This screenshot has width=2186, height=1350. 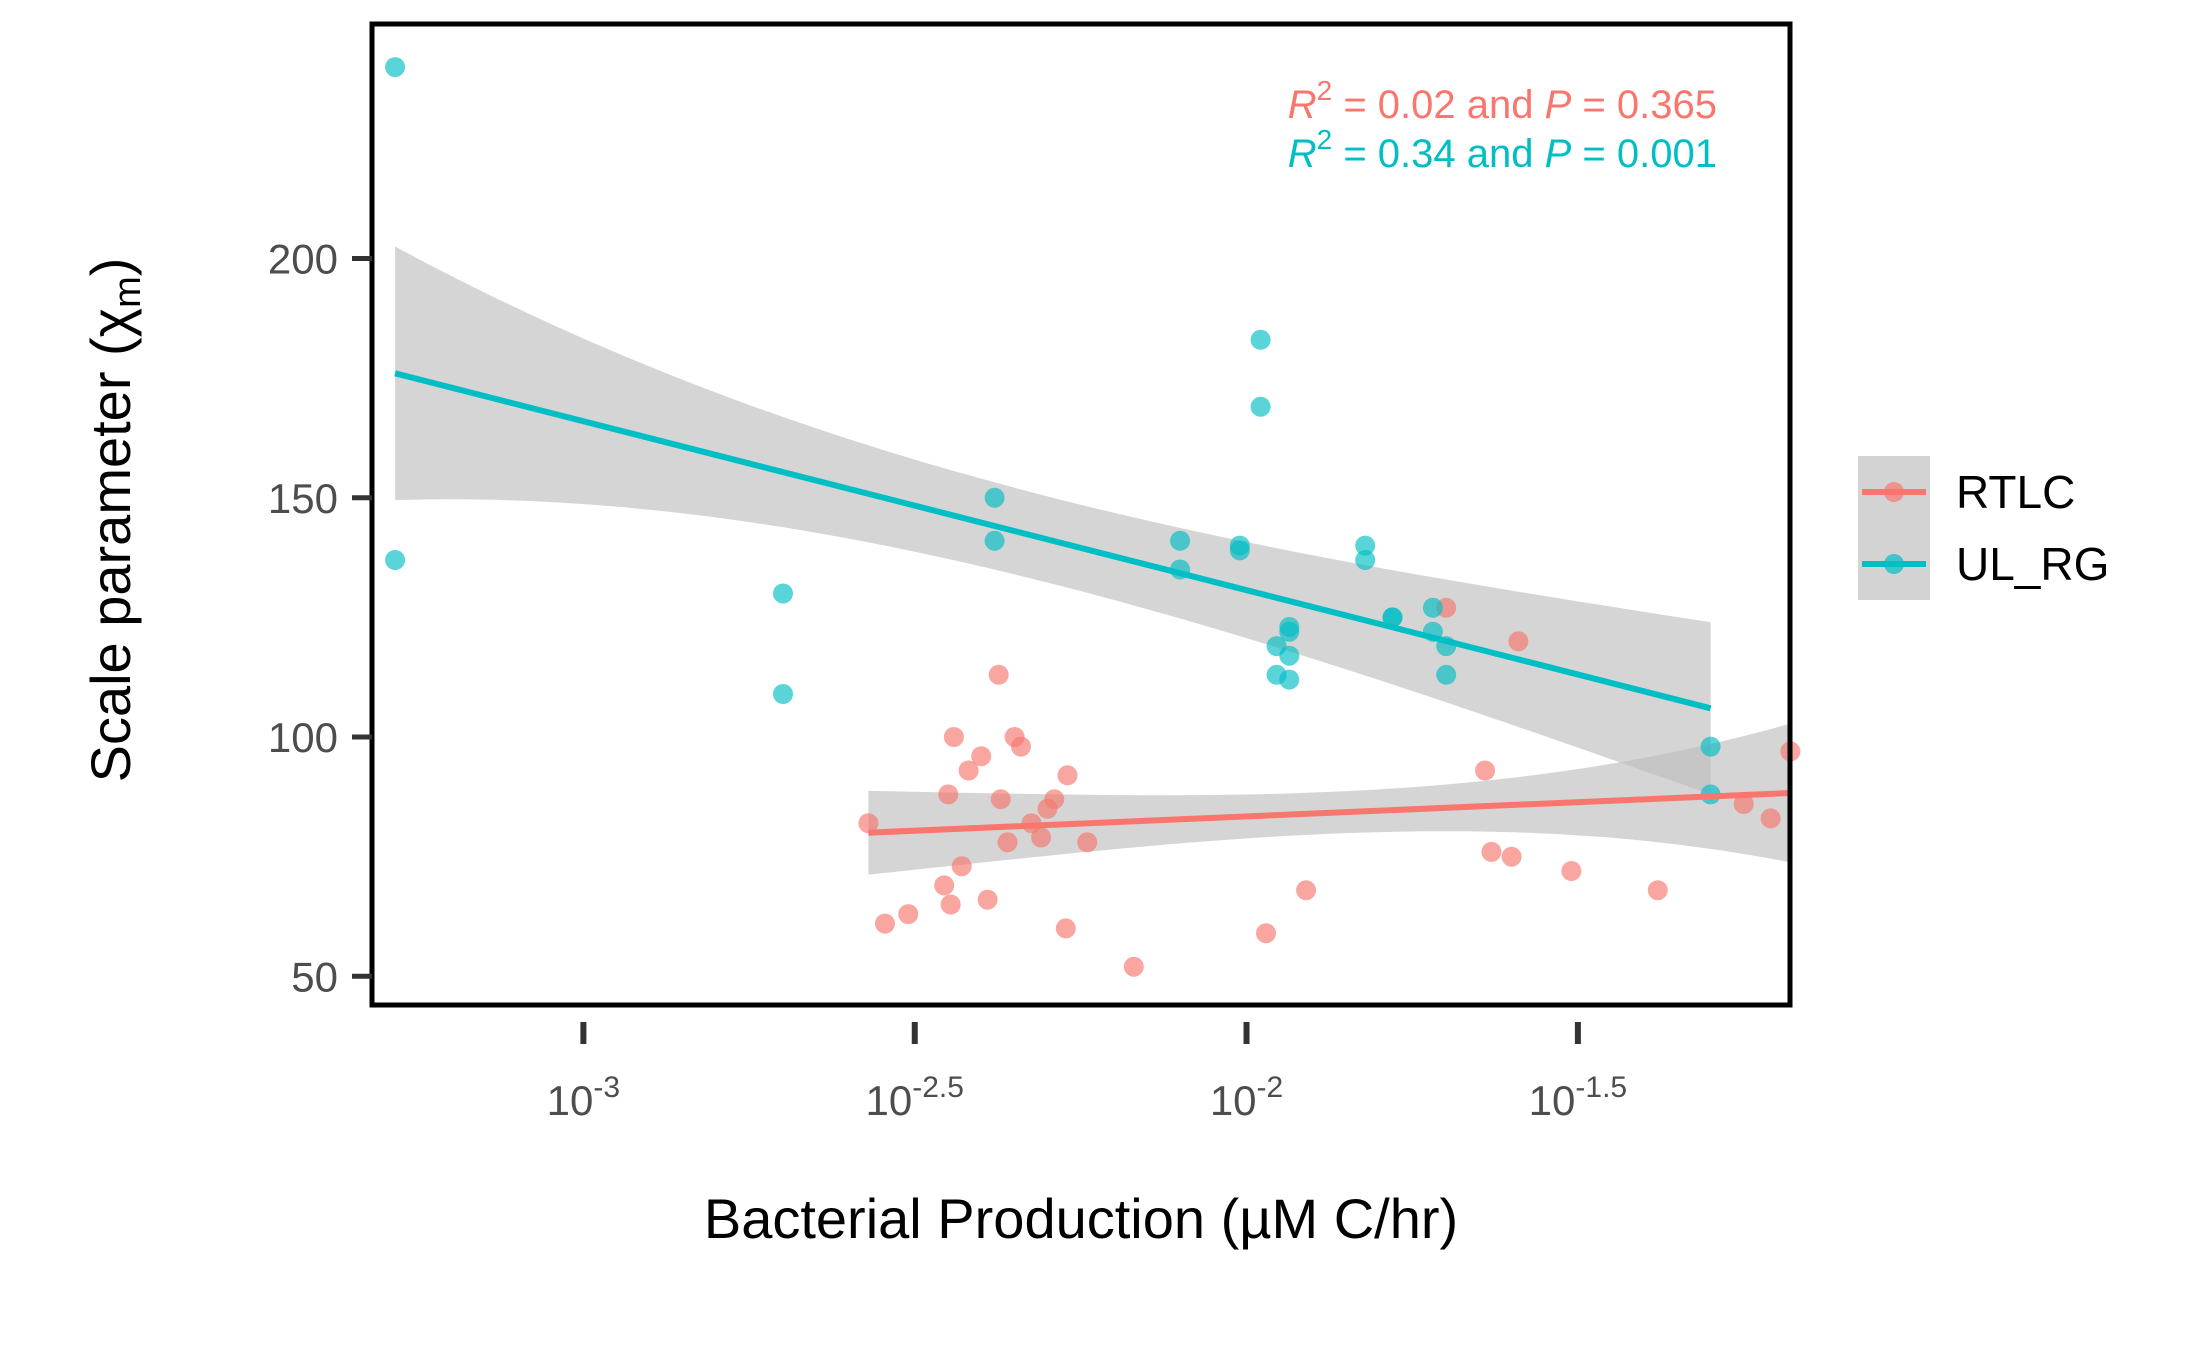 I want to click on annotation-ul-rg-text: R2 = 0.34 and P = 0.001, so click(x=1502, y=150).